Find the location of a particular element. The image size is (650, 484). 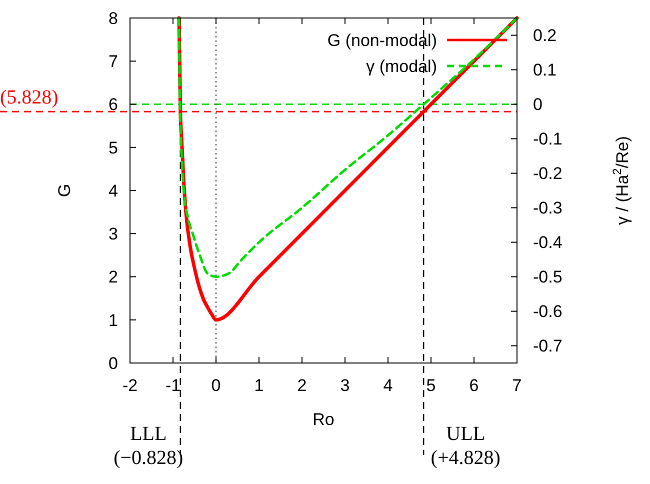

x-tick-label: 6 is located at coordinates (474, 385).